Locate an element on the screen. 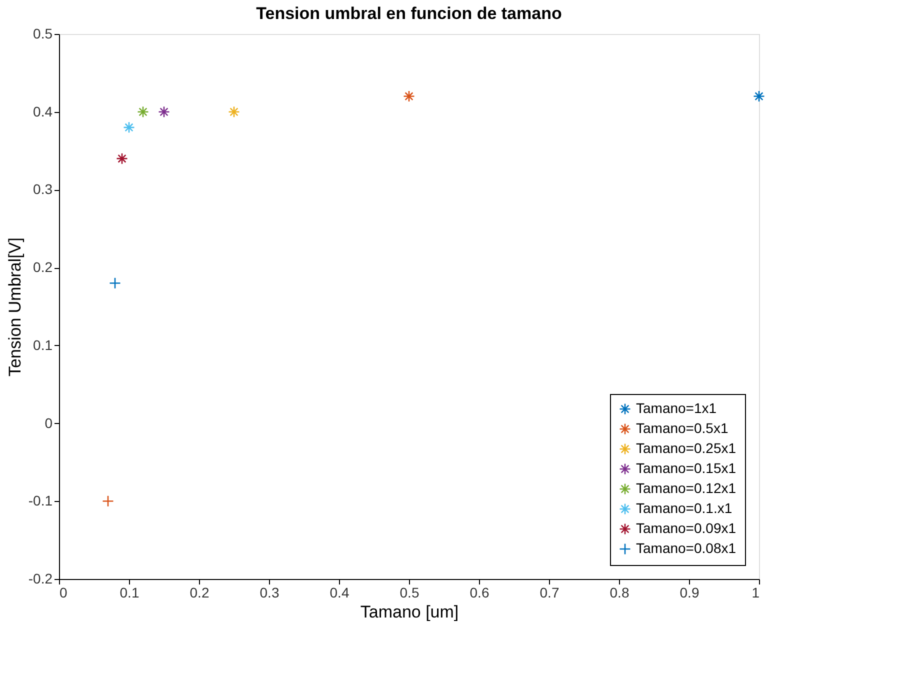 Image resolution: width=914 pixels, height=693 pixels. legend-label: Tamano=0.15x1 is located at coordinates (686, 468).